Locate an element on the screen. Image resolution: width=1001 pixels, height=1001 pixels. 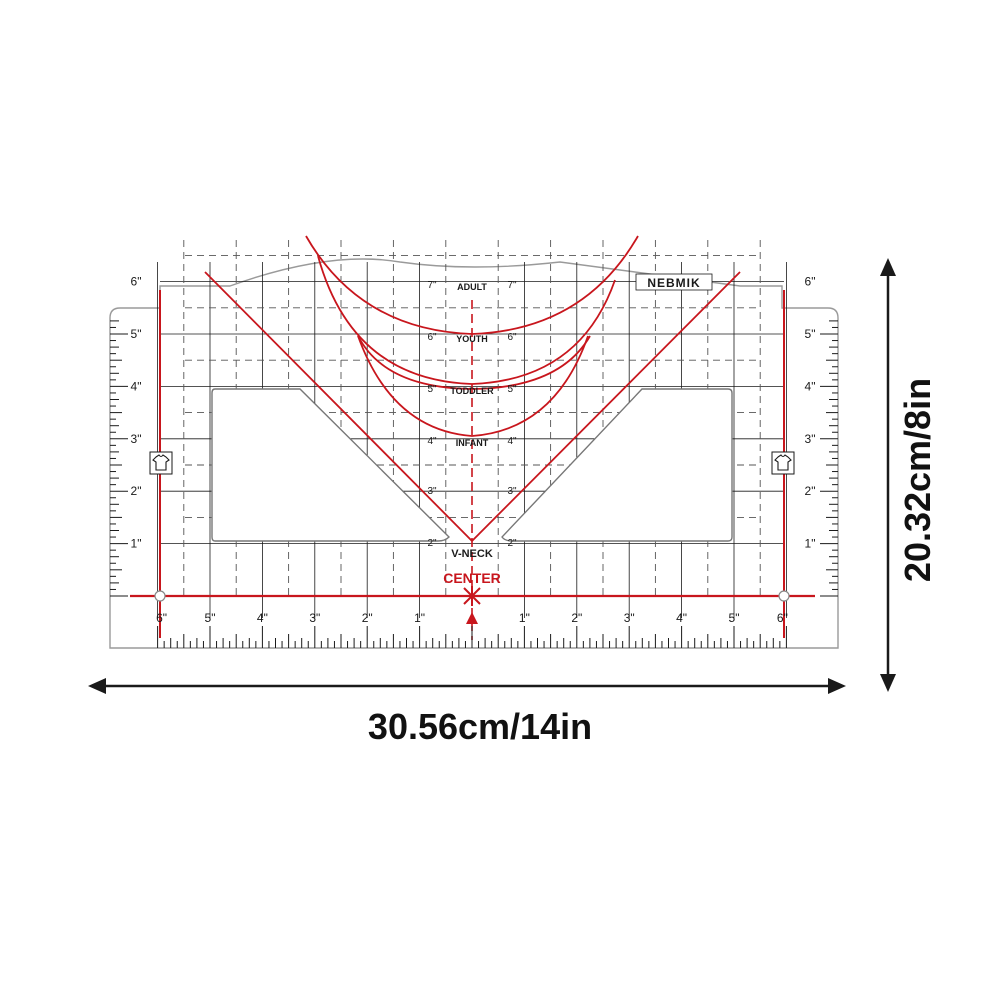
youth-neck-curve is located at coordinates (466, 320).